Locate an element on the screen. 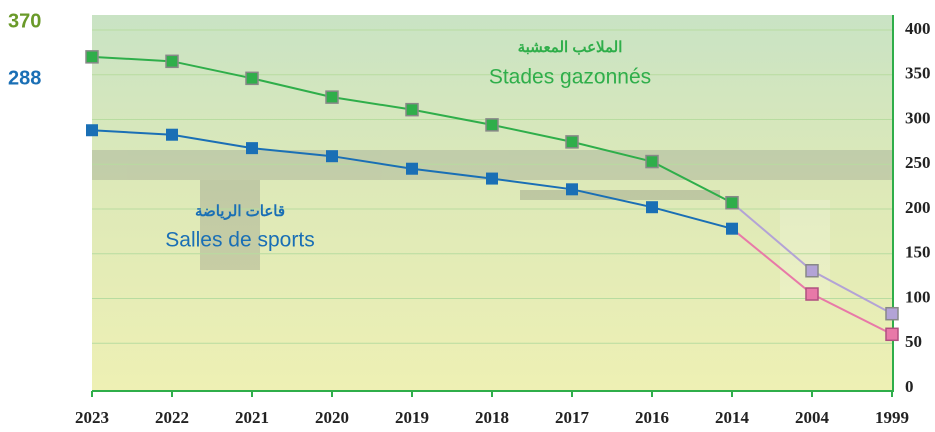  x-tick-label: 2020 is located at coordinates (332, 417).